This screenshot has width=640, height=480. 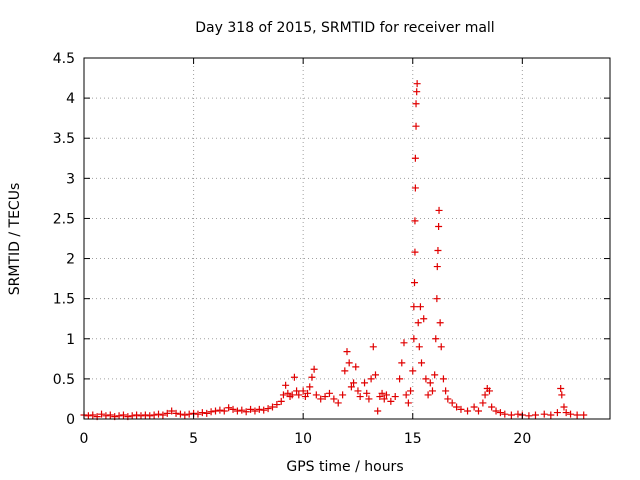 What do you see at coordinates (70, 99) in the screenshot?
I see `y-tick-label: 4` at bounding box center [70, 99].